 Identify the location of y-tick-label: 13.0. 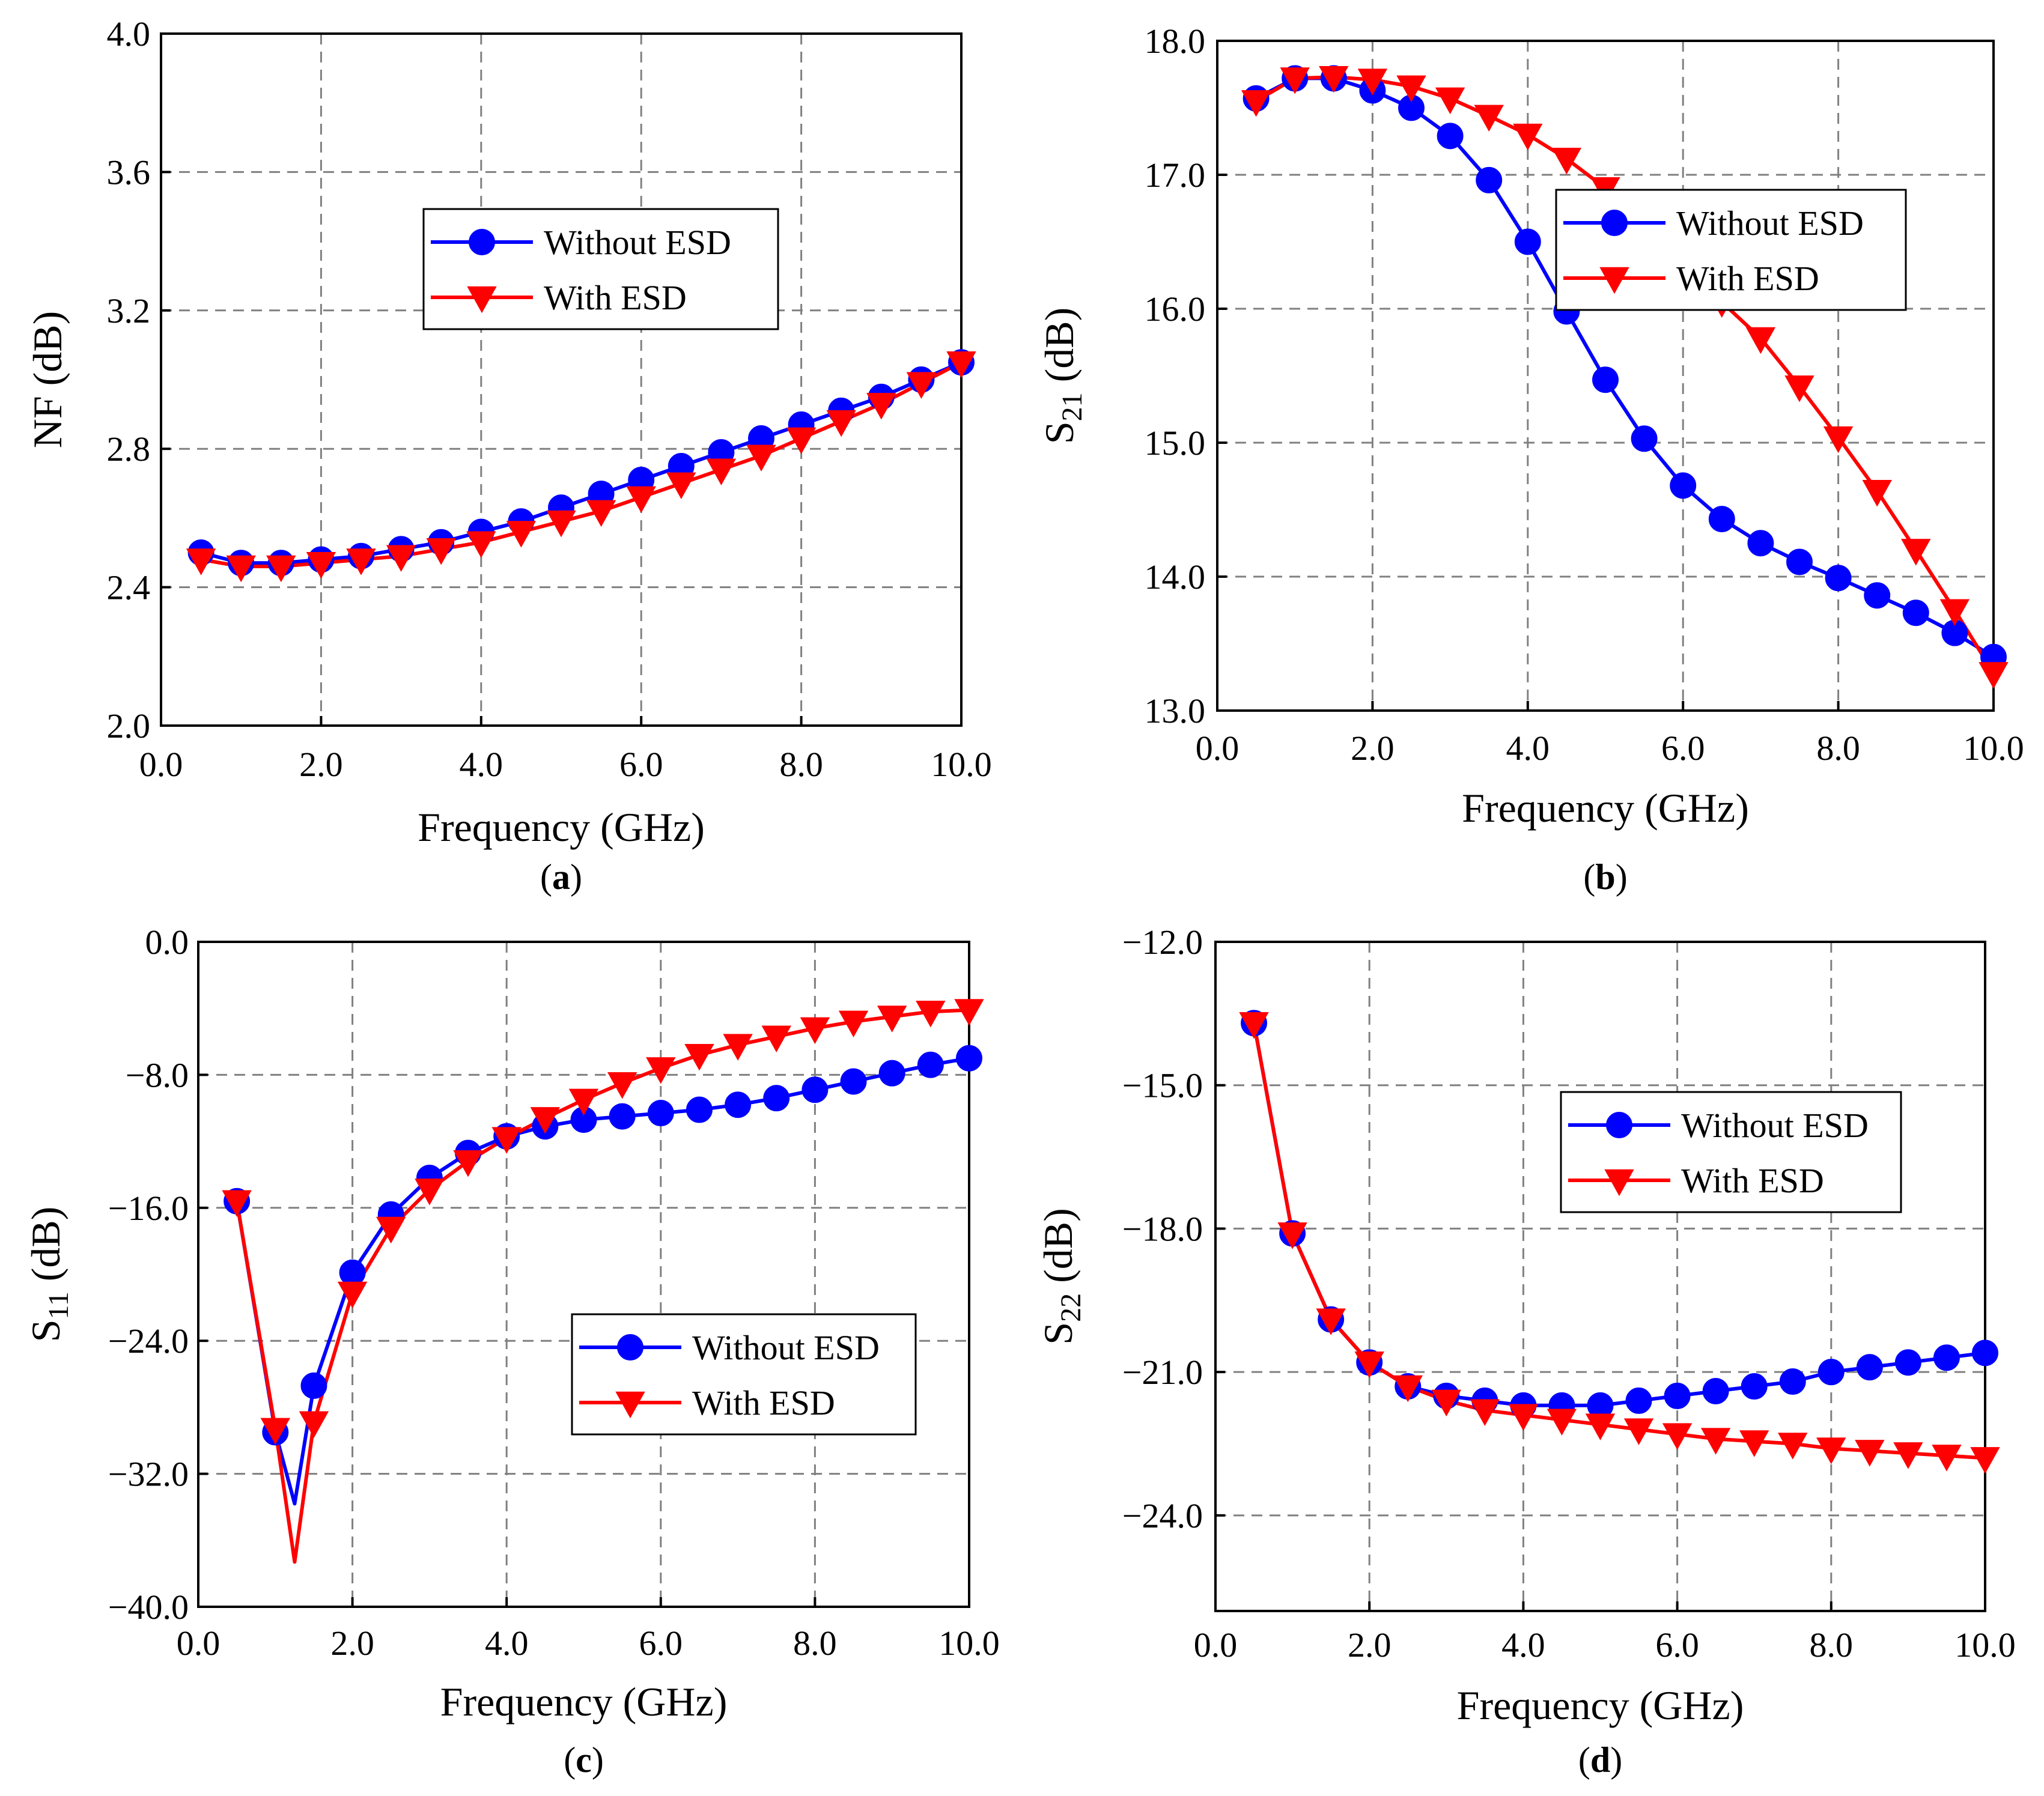
(1175, 710).